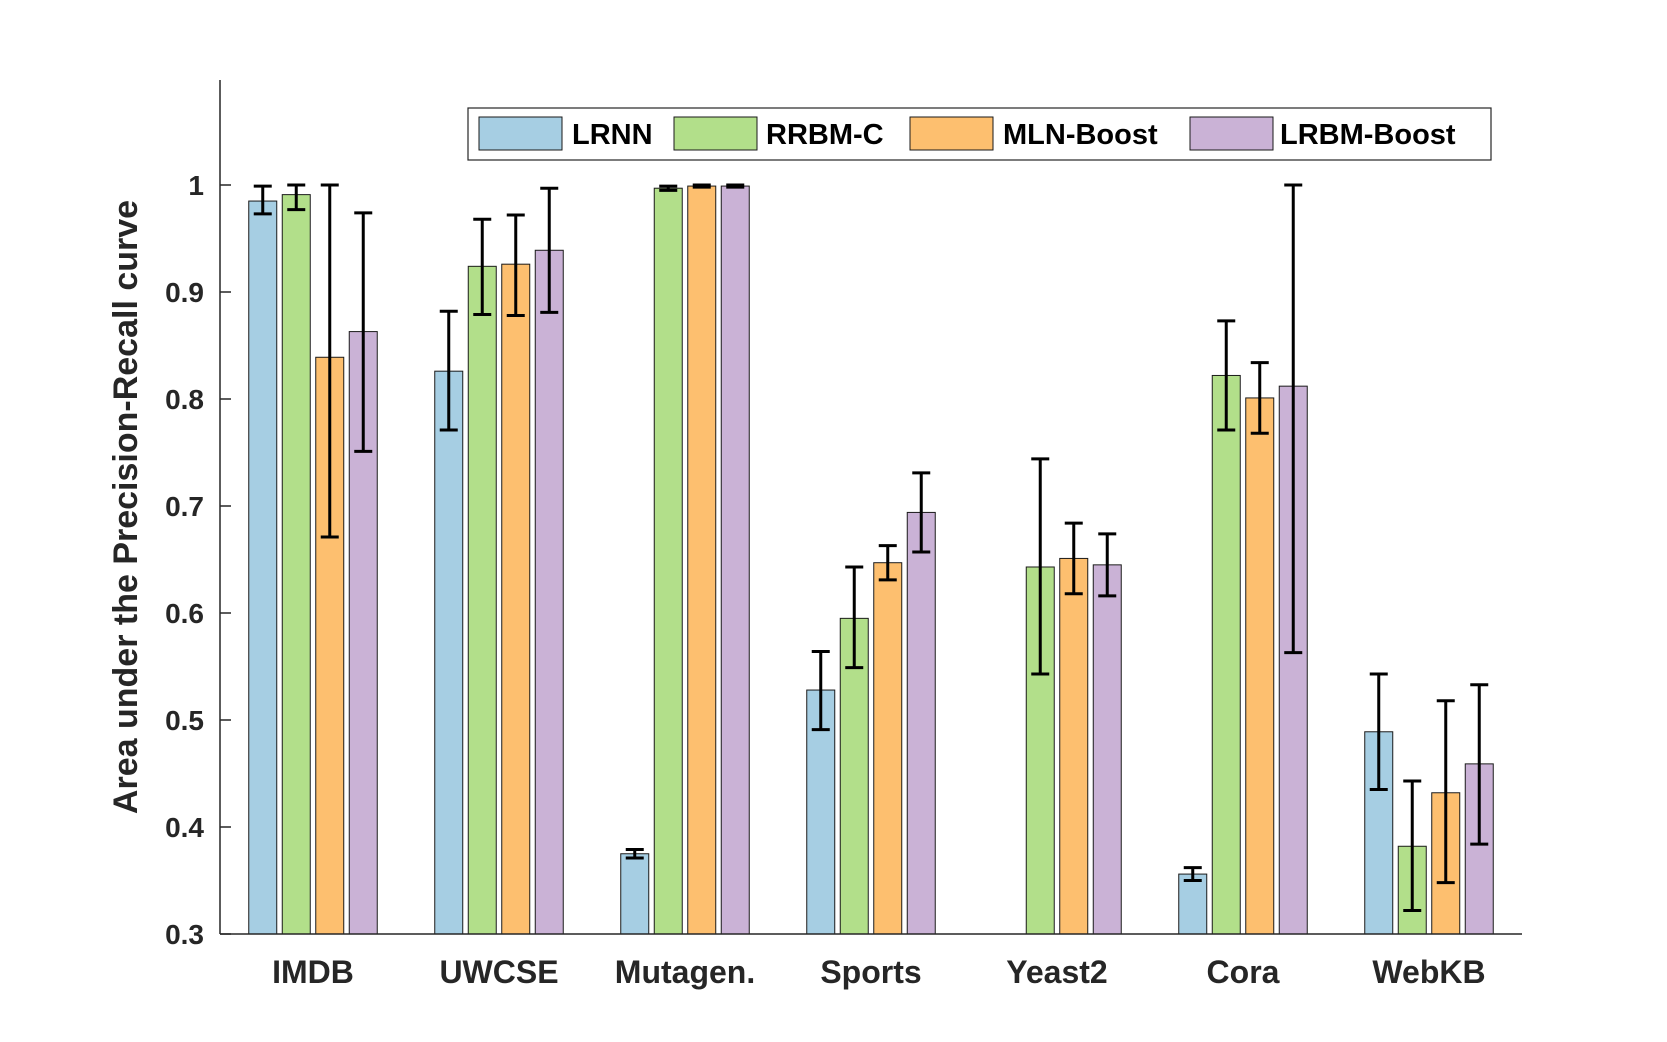 The width and height of the screenshot is (1667, 1042). Describe the element at coordinates (735, 186) in the screenshot. I see `error-bar-lrbm-boost-mutagen` at that location.